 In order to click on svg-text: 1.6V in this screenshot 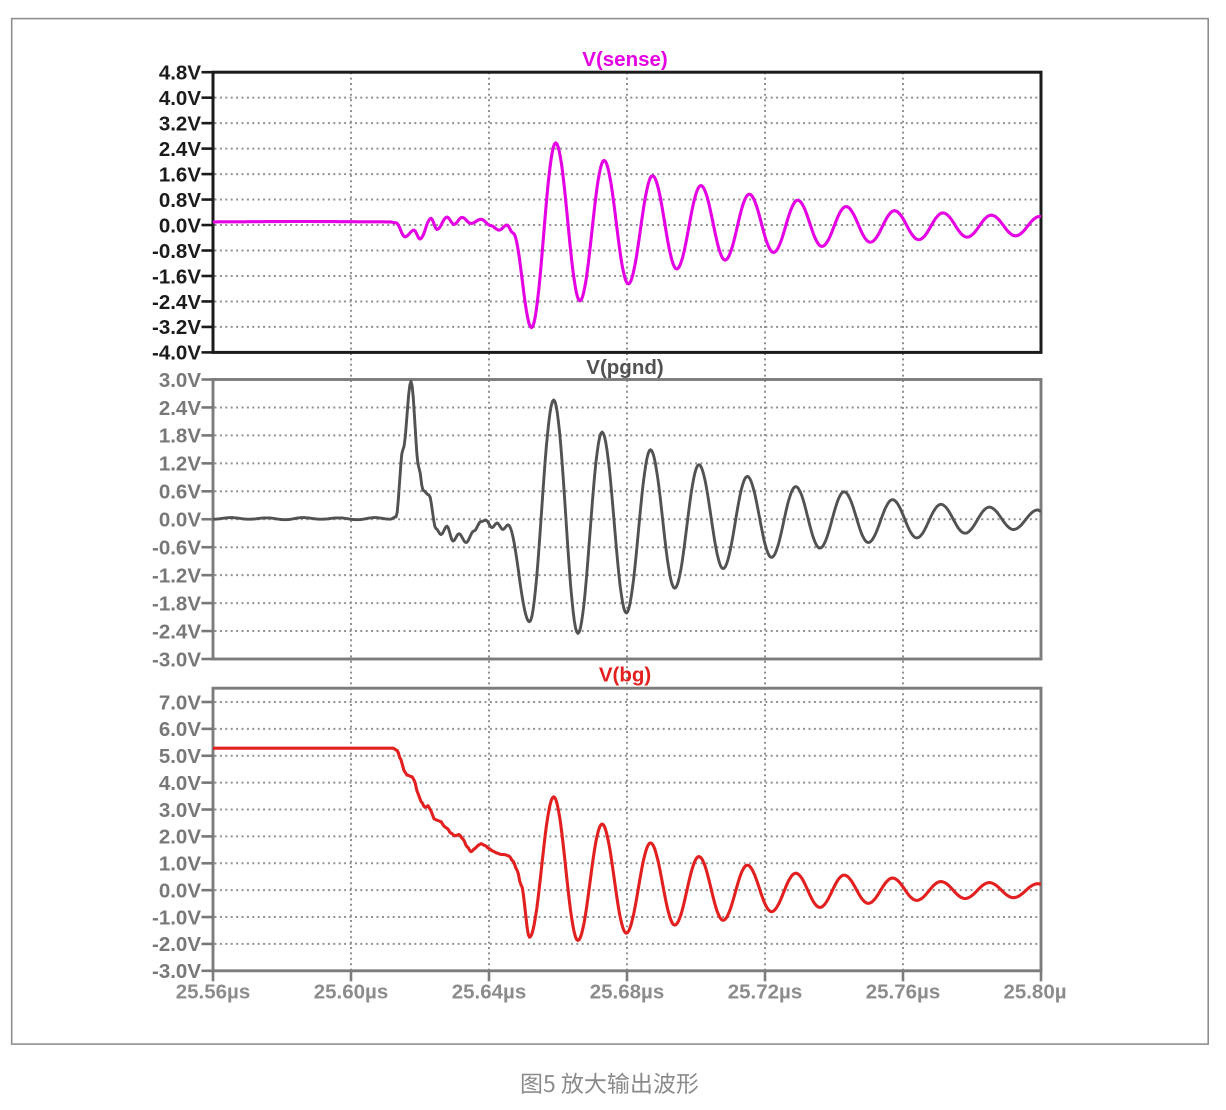, I will do `click(180, 174)`.